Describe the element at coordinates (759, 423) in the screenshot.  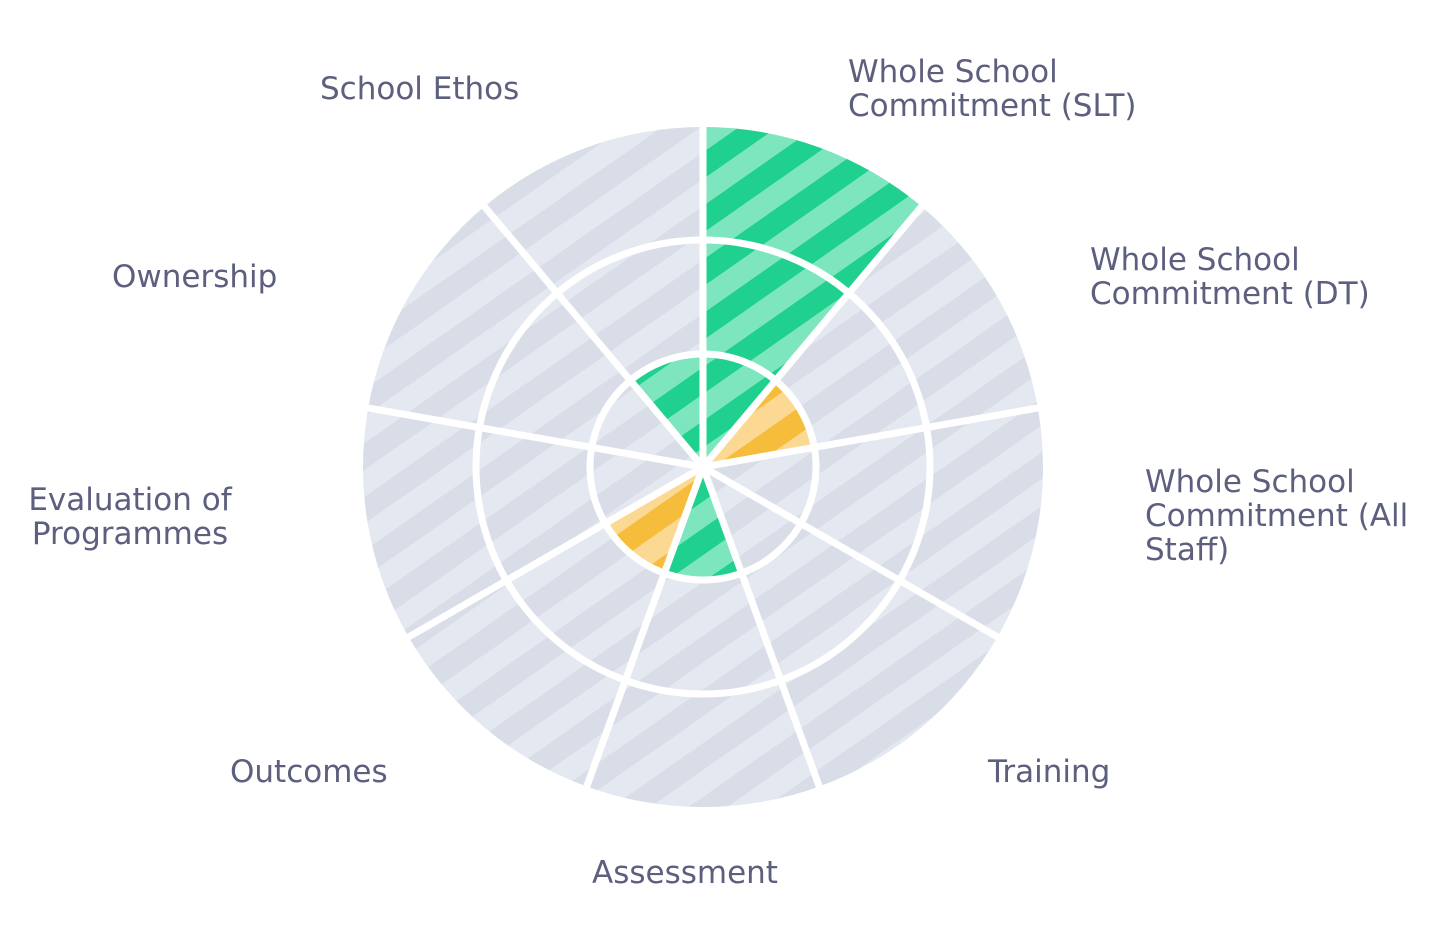
I see `sector-whole-school-commitment-dt` at that location.